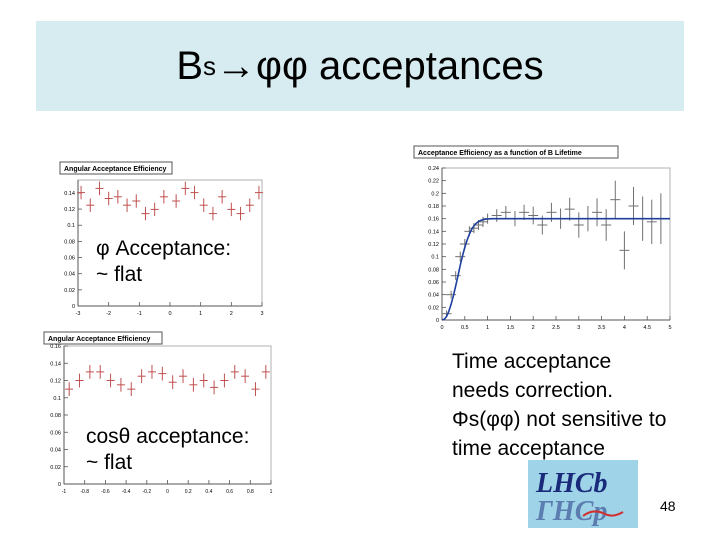 This screenshot has width=720, height=540. What do you see at coordinates (433, 182) in the screenshot?
I see `y-tick-label: 0.22` at bounding box center [433, 182].